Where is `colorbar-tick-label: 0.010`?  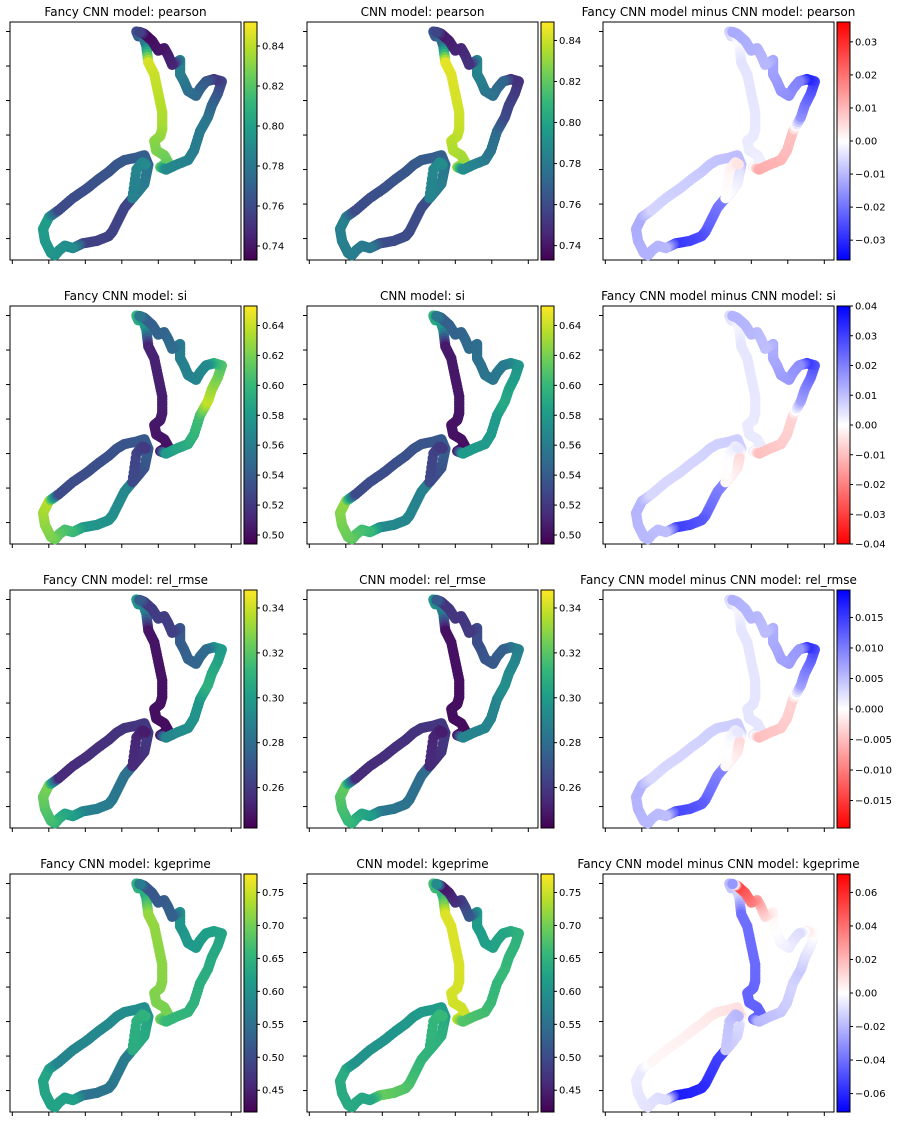
colorbar-tick-label: 0.010 is located at coordinates (869, 648).